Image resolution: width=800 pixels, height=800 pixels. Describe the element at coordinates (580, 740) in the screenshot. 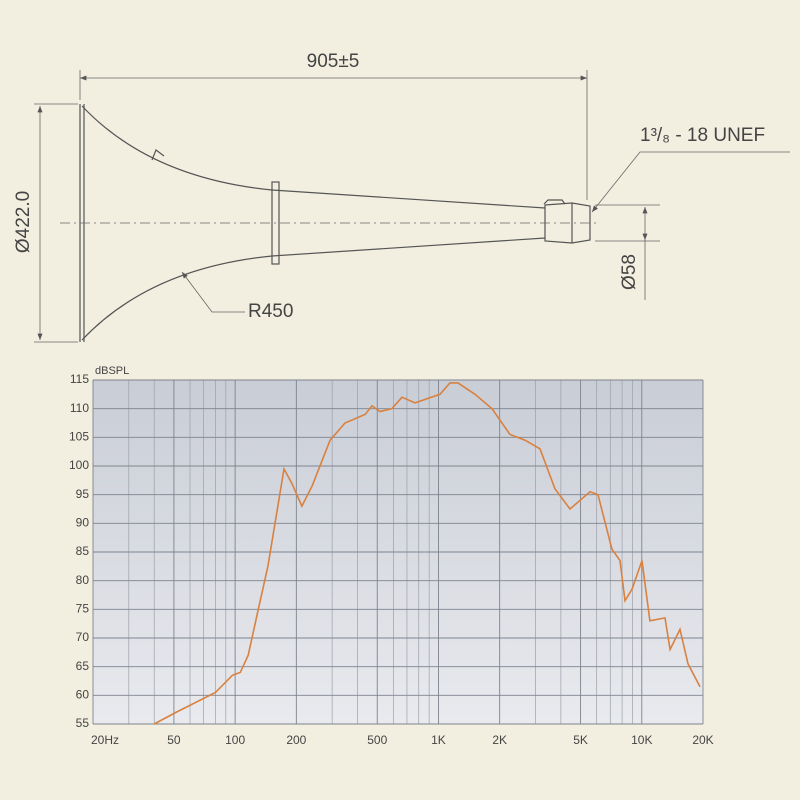

I see `x-tick-label: 5K` at that location.